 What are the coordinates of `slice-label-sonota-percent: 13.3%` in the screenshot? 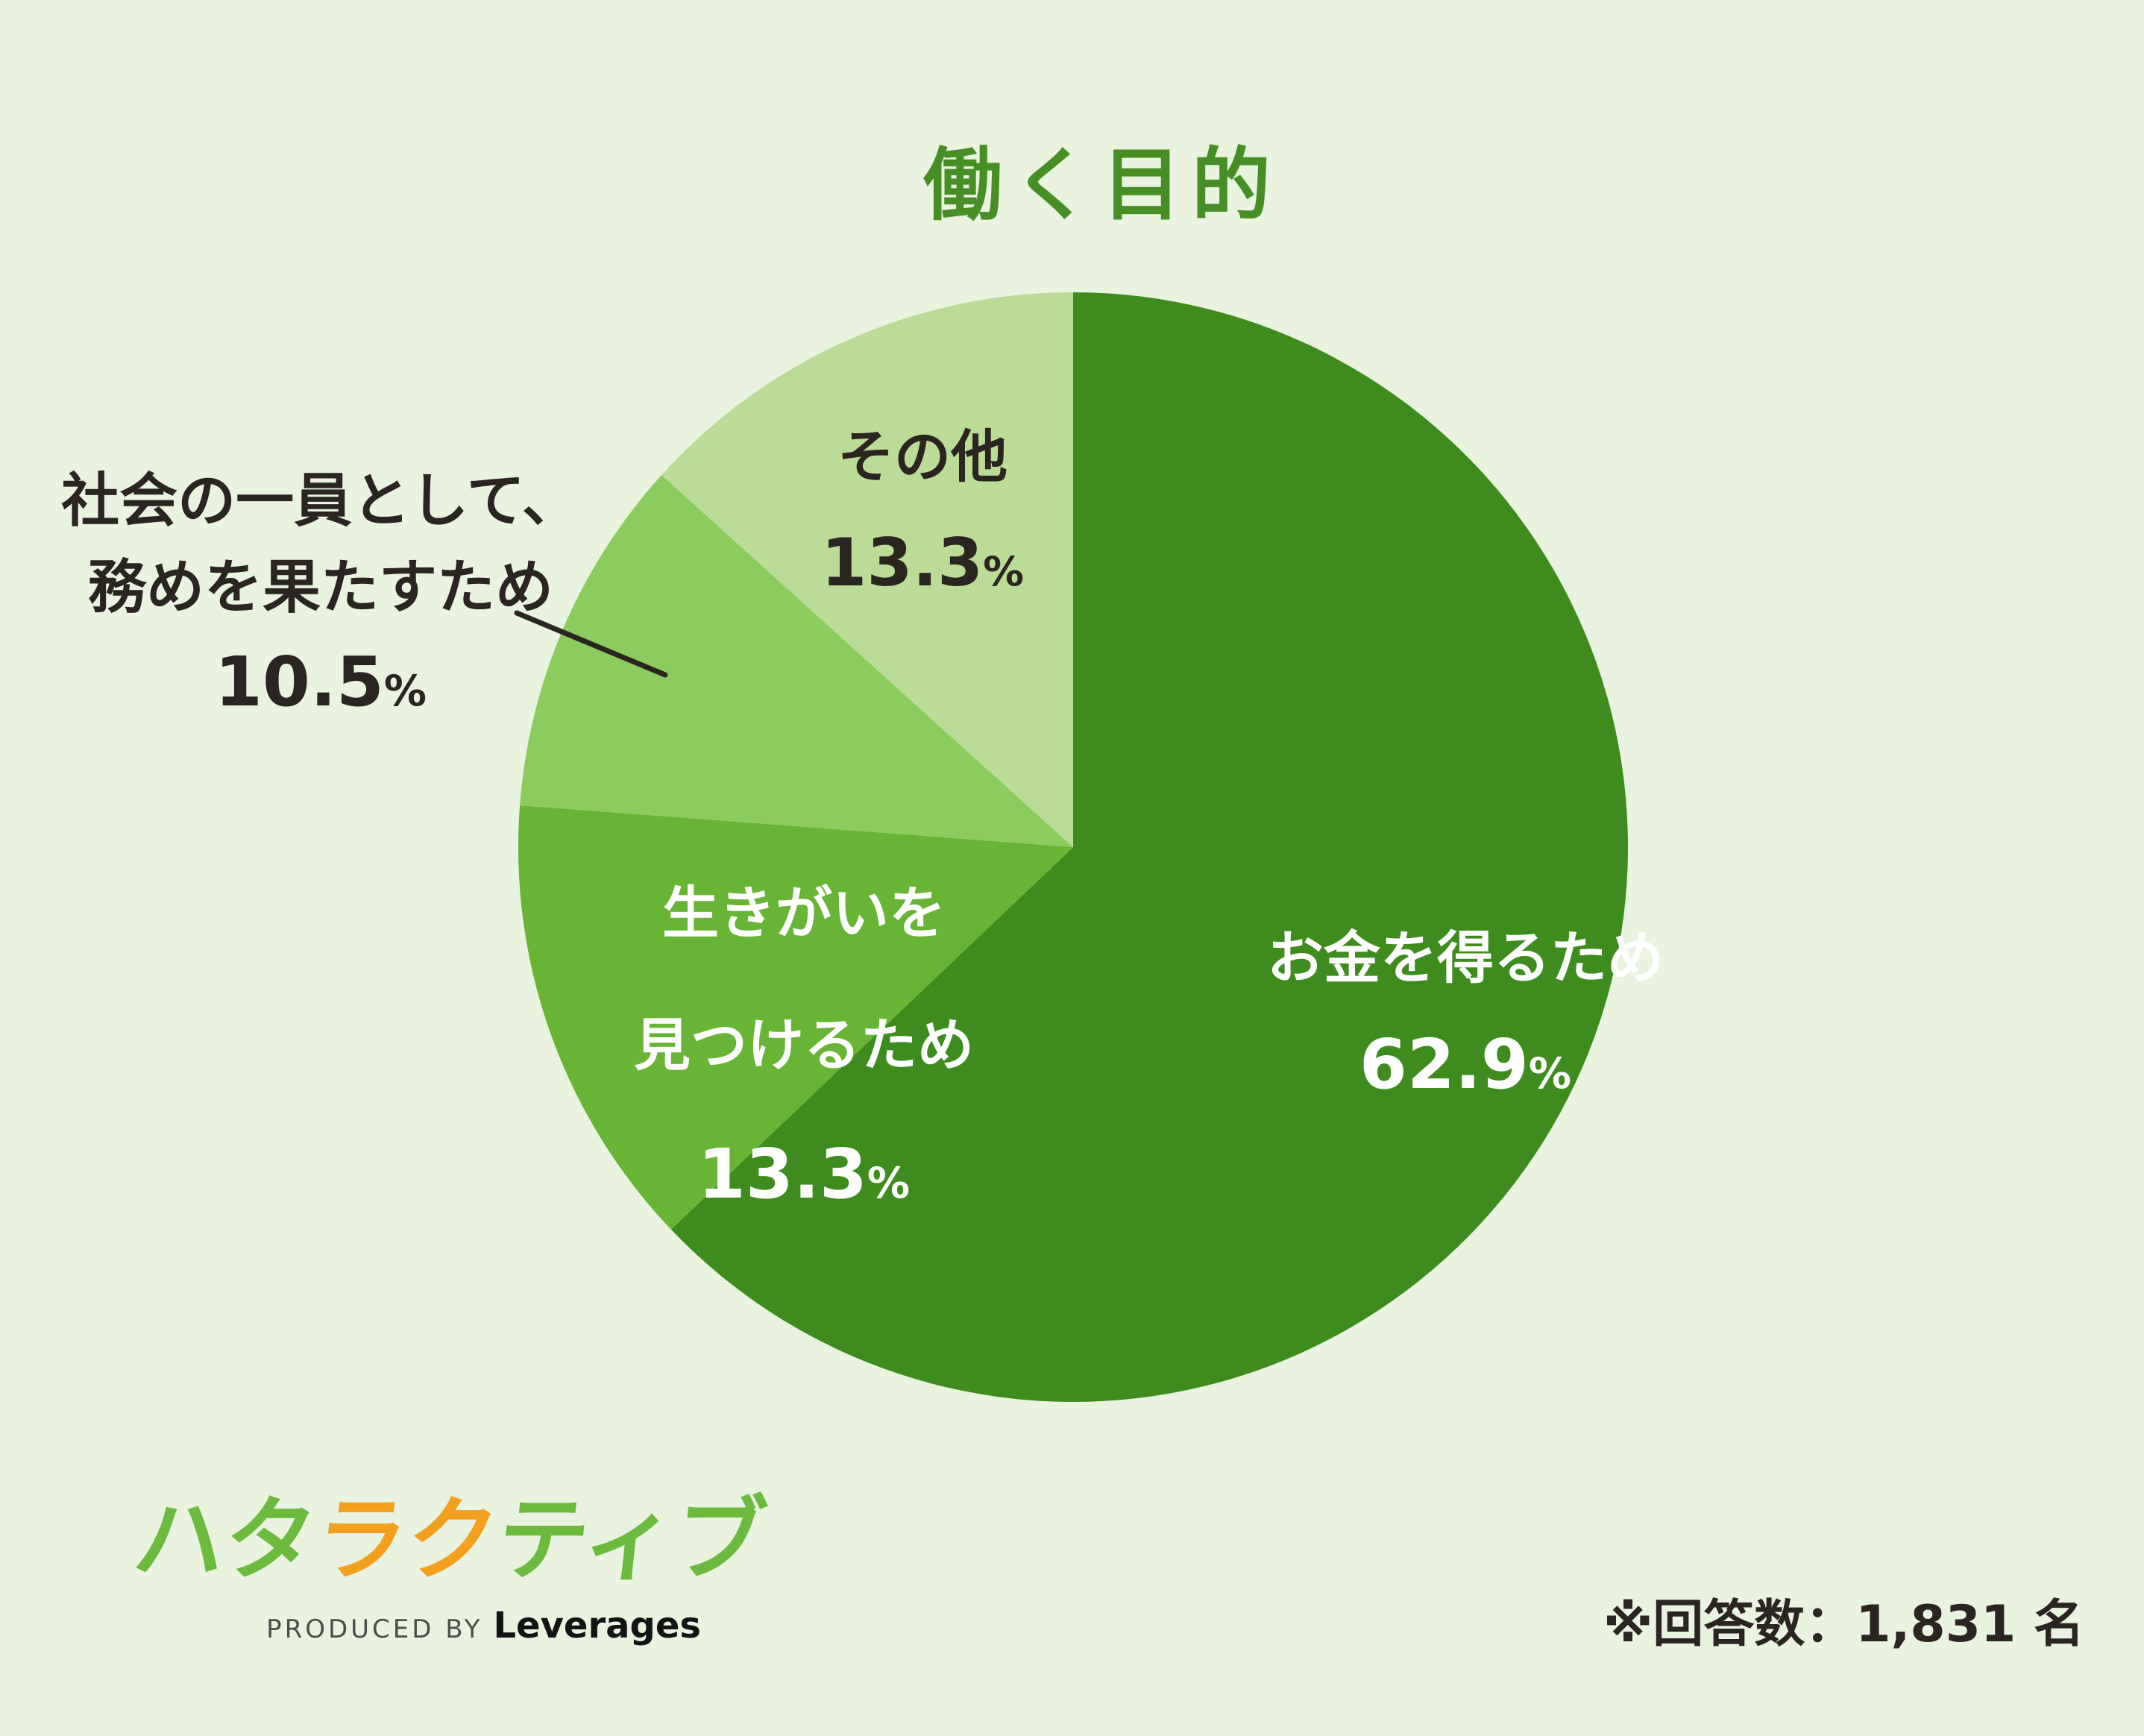 It's located at (922, 567).